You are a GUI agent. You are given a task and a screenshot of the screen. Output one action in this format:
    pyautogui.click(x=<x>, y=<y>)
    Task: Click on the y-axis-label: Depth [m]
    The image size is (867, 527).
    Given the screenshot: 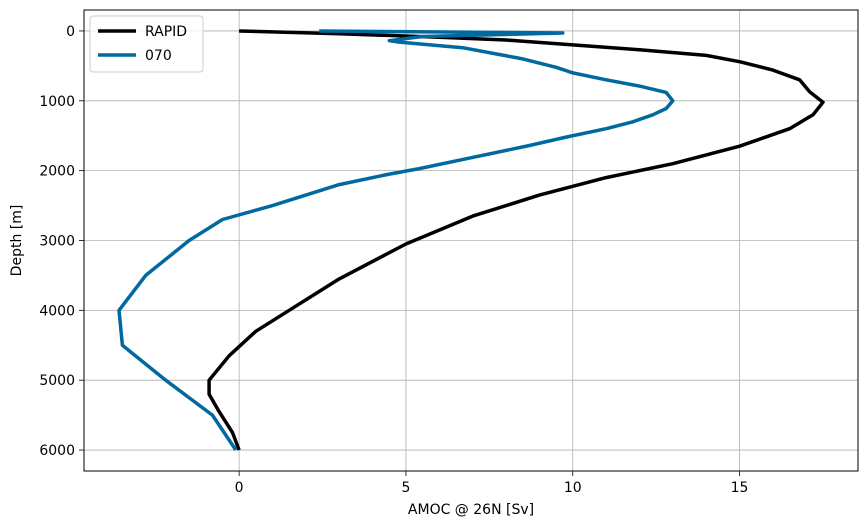 What is the action you would take?
    pyautogui.click(x=17, y=241)
    